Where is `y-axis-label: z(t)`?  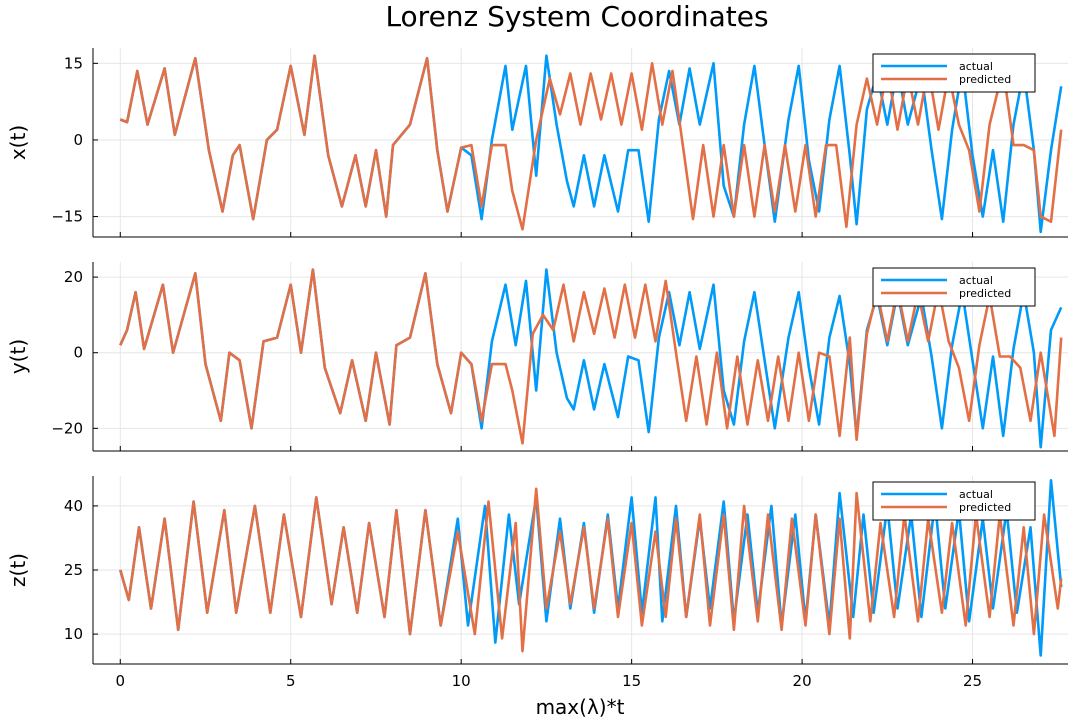
y-axis-label: z(t) is located at coordinates (18, 570).